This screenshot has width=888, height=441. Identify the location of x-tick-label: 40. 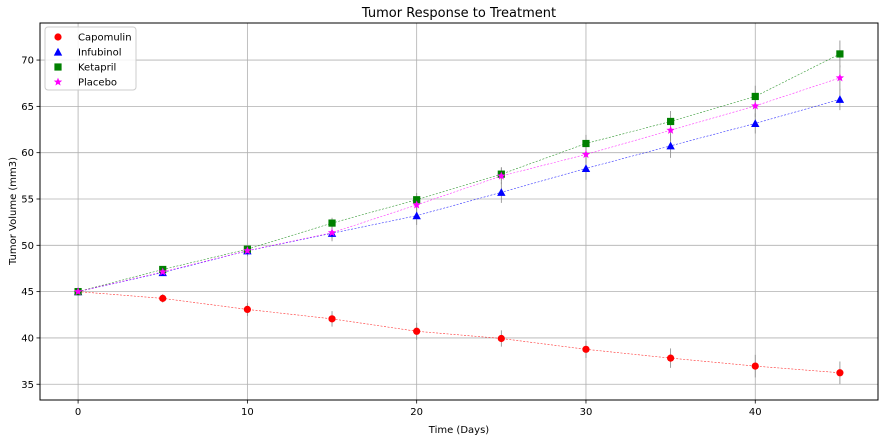
(755, 412).